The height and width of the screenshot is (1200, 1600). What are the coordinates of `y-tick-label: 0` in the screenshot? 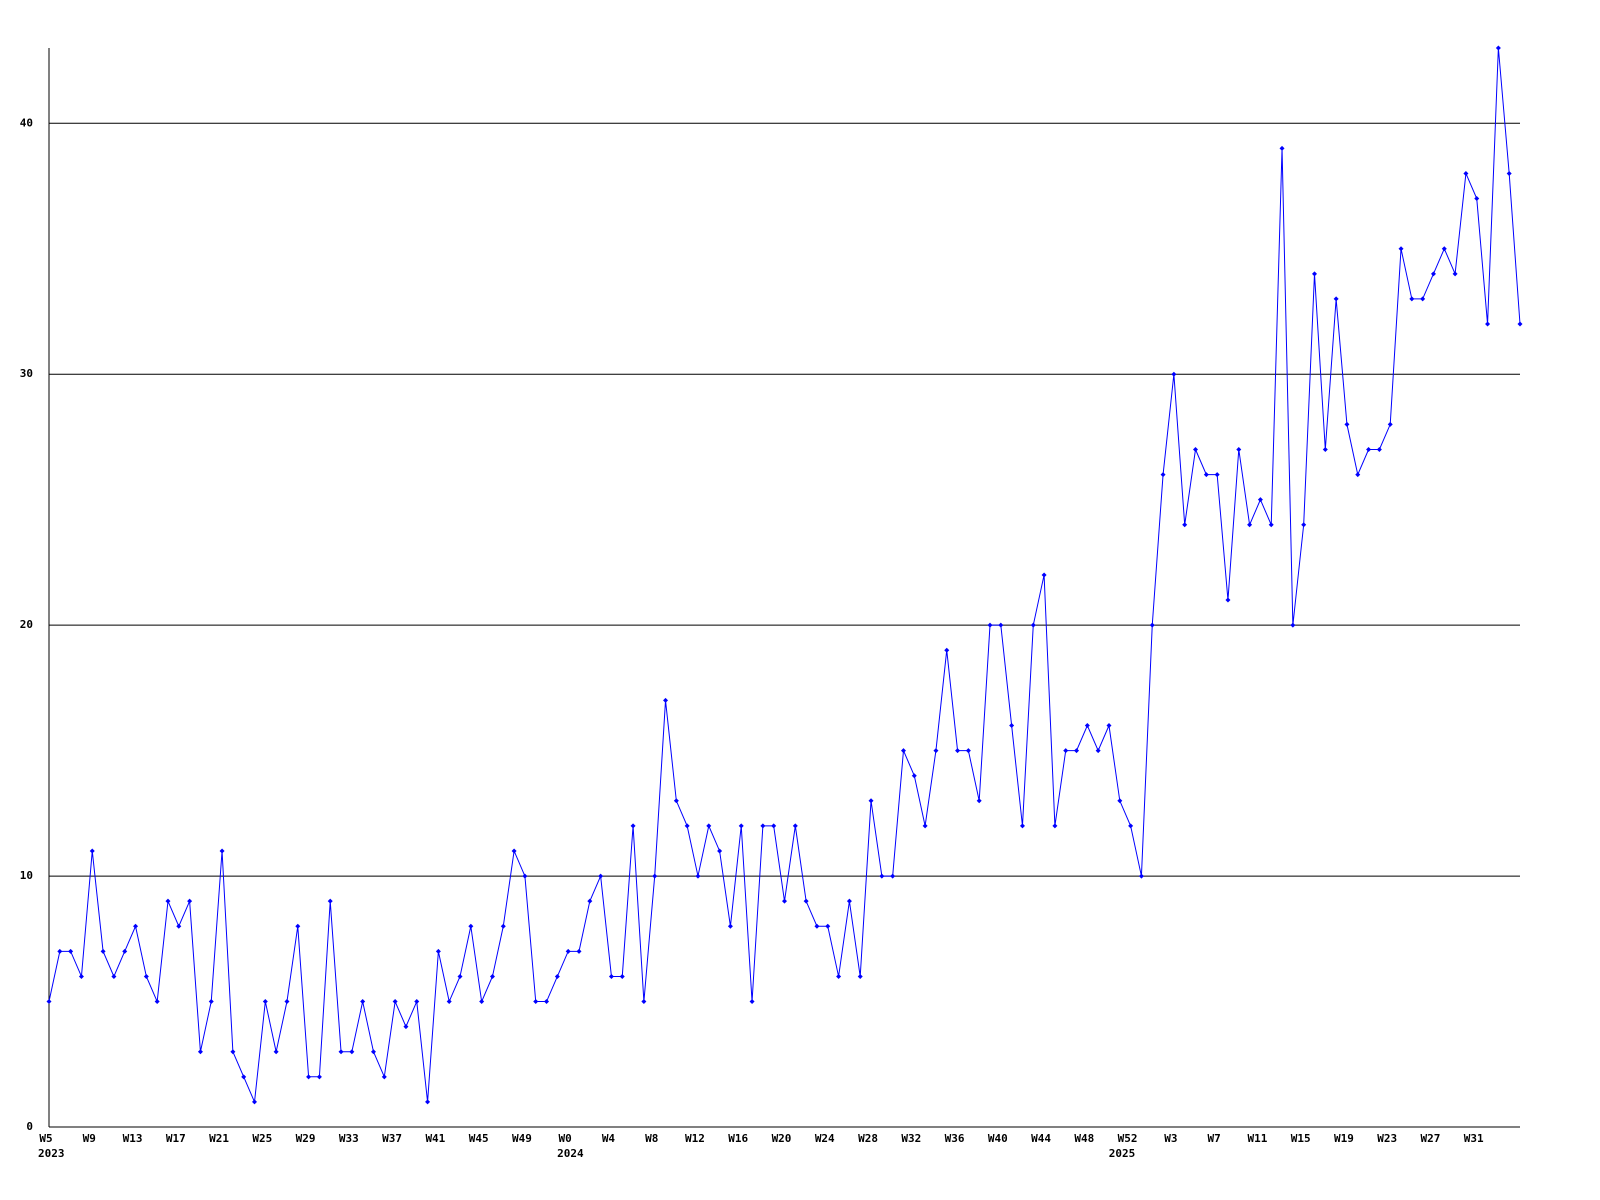 It's located at (29, 1126).